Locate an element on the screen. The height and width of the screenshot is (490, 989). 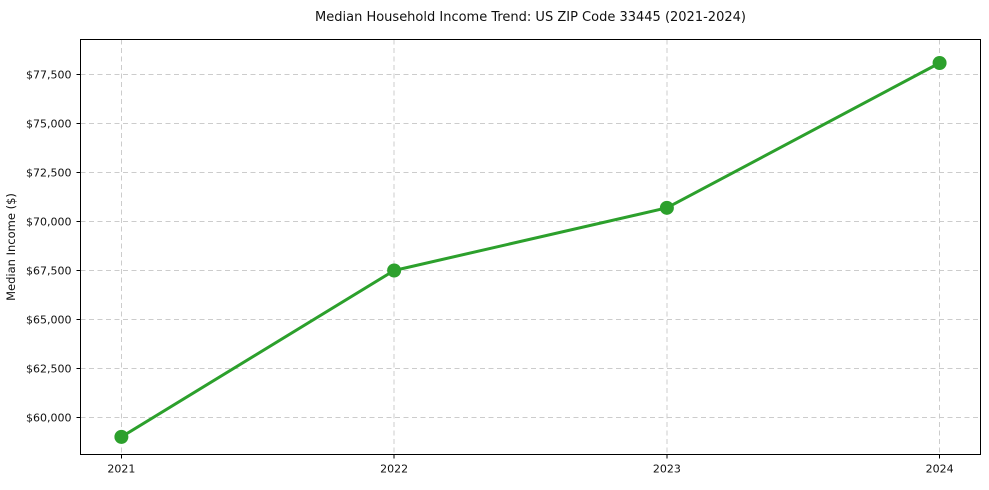
y-tick-label: $62,500 is located at coordinates (49, 368).